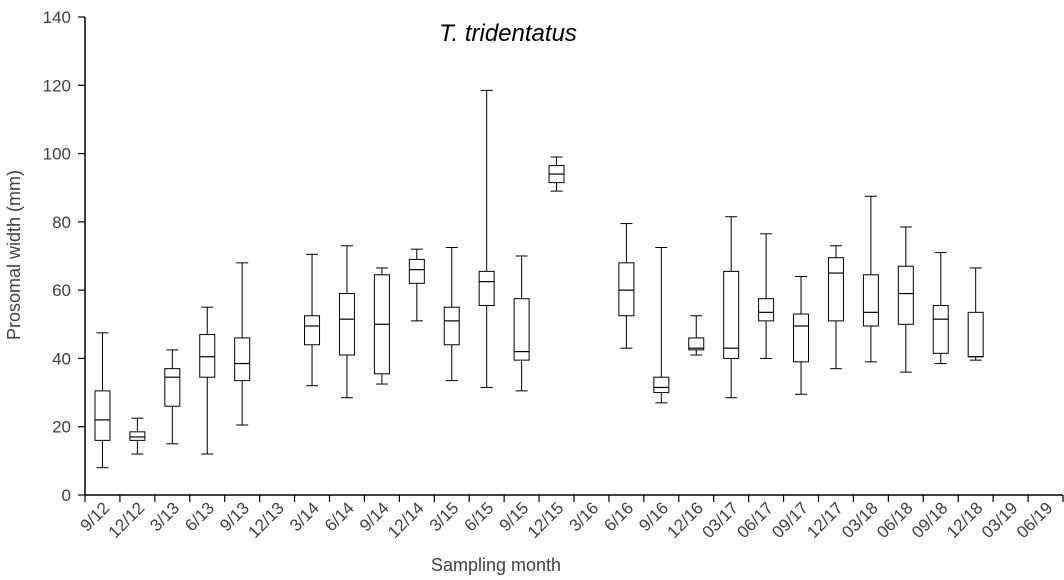 Image resolution: width=1064 pixels, height=580 pixels. I want to click on x-tick-label: 03/17, so click(720, 520).